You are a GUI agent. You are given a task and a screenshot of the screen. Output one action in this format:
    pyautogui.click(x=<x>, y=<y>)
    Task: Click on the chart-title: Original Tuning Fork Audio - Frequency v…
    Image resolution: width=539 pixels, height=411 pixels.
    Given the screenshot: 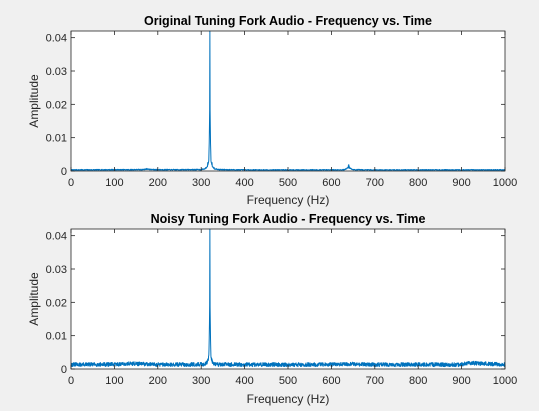 What is the action you would take?
    pyautogui.click(x=288, y=21)
    